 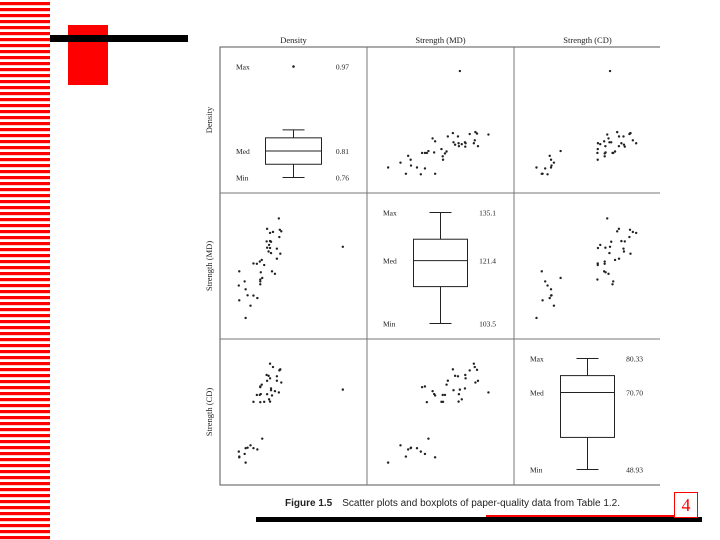 I want to click on column-label: Strength (CD), so click(x=587, y=40).